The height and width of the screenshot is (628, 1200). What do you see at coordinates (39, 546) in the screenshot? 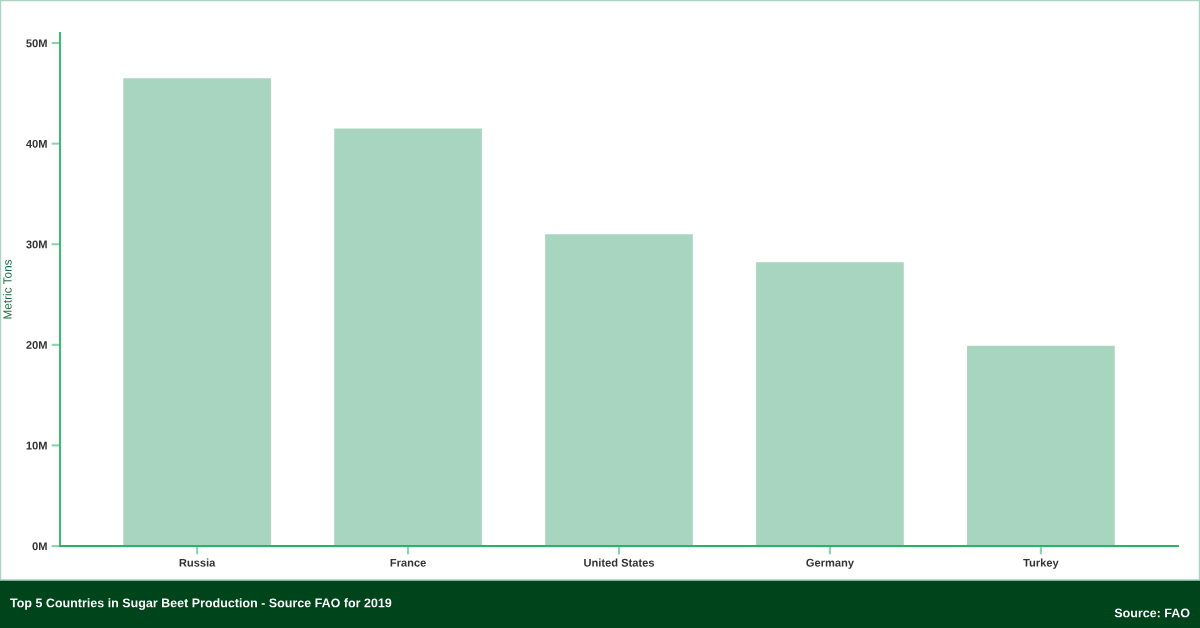
I see `y-tick-label: 0M` at bounding box center [39, 546].